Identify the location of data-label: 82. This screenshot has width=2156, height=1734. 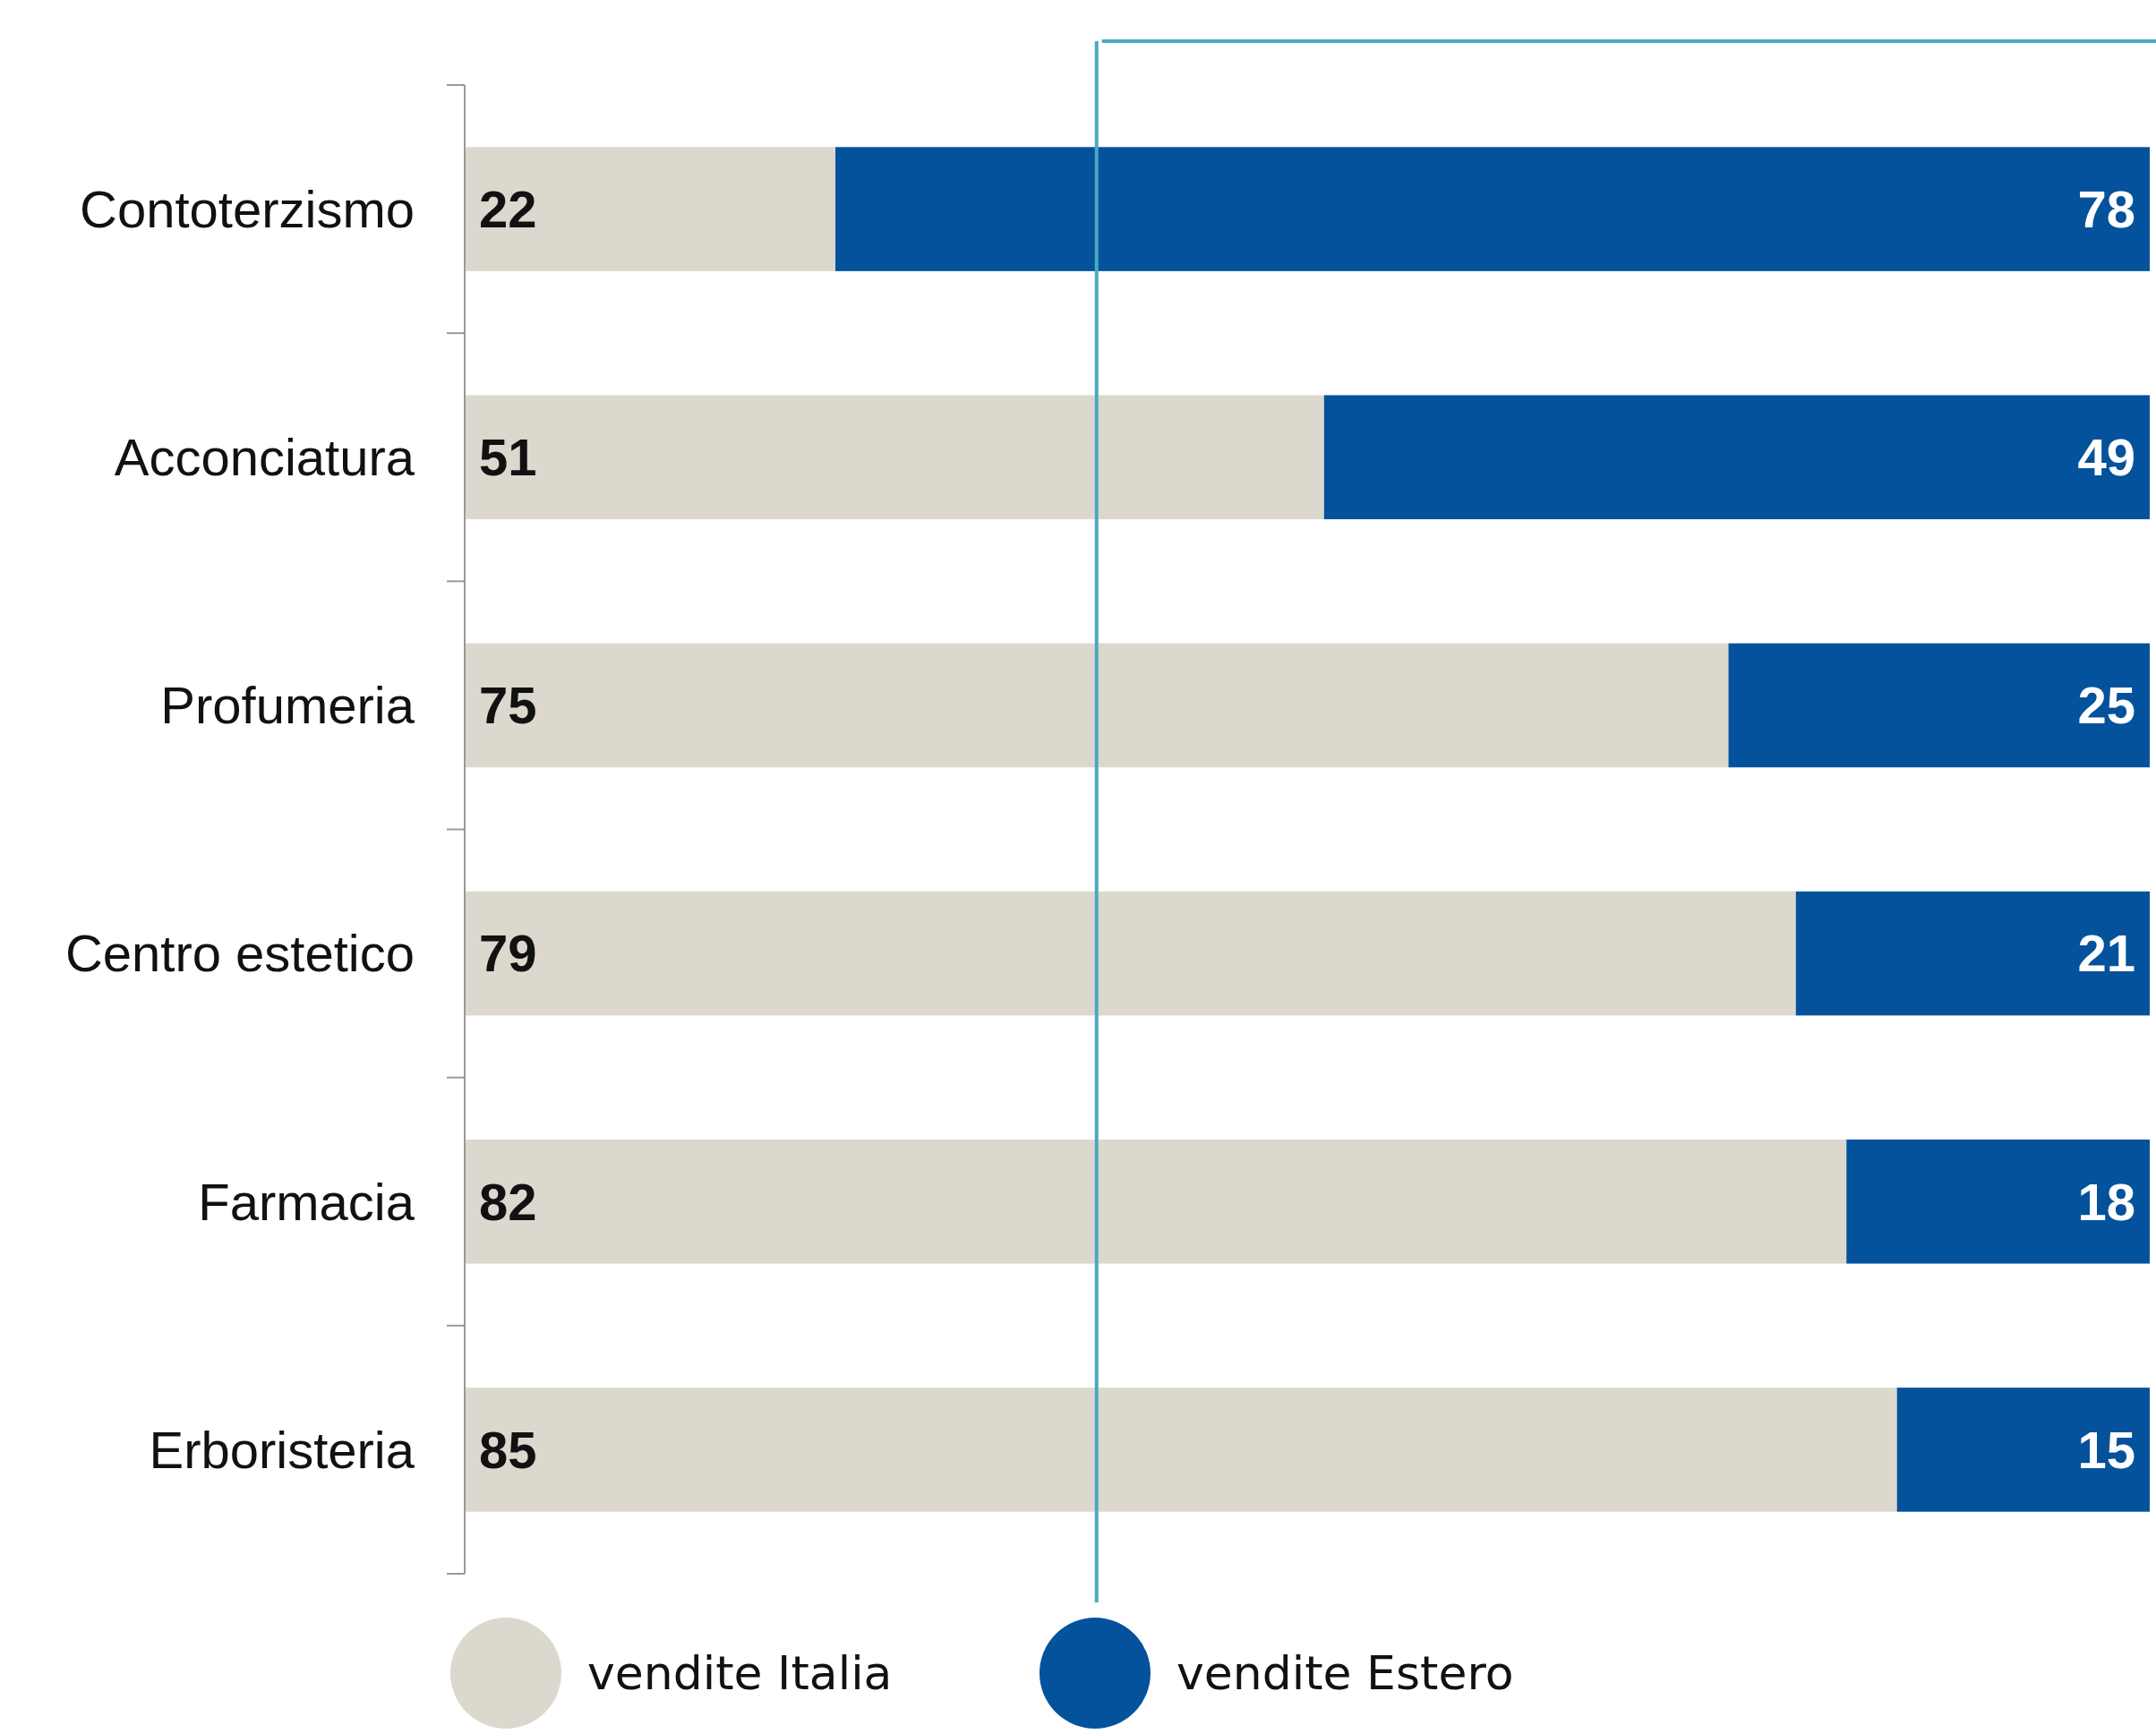
(508, 1201).